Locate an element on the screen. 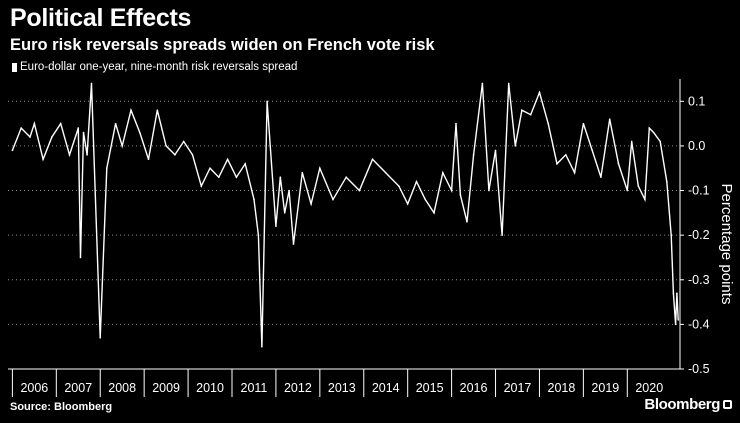 This screenshot has width=740, height=423. y-tick-label: -0.1 is located at coordinates (699, 191).